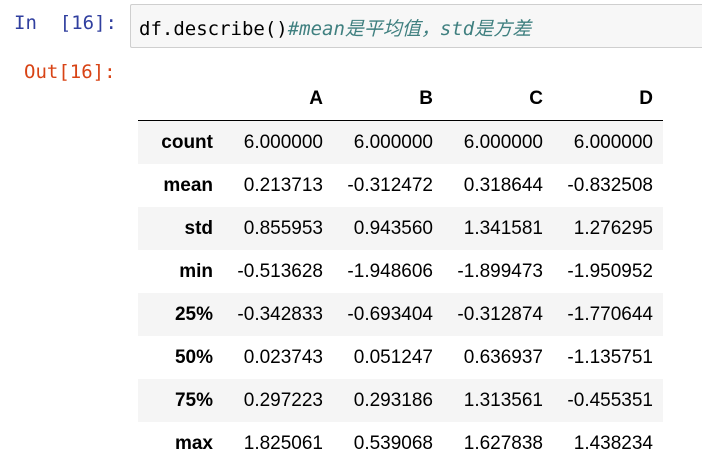  Describe the element at coordinates (196, 271) in the screenshot. I see `row-label: min` at that location.